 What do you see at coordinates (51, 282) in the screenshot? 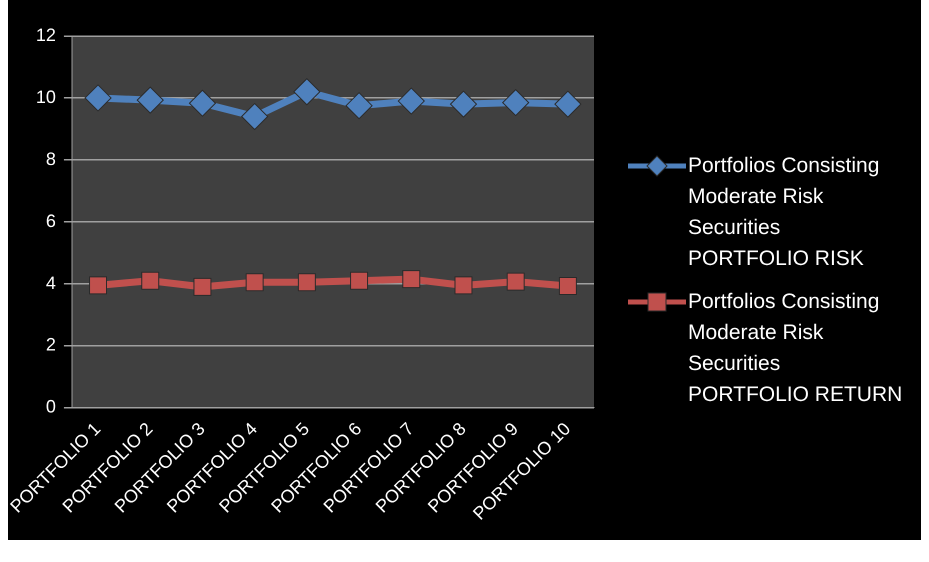
I see `y-tick-label: 4` at bounding box center [51, 282].